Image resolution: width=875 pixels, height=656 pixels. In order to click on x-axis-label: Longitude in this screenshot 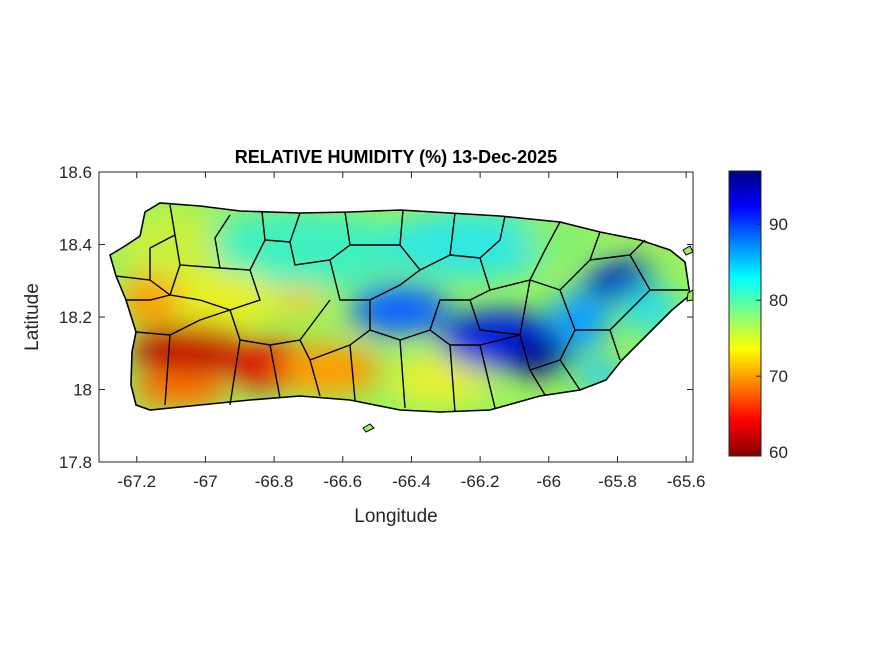, I will do `click(395, 516)`.